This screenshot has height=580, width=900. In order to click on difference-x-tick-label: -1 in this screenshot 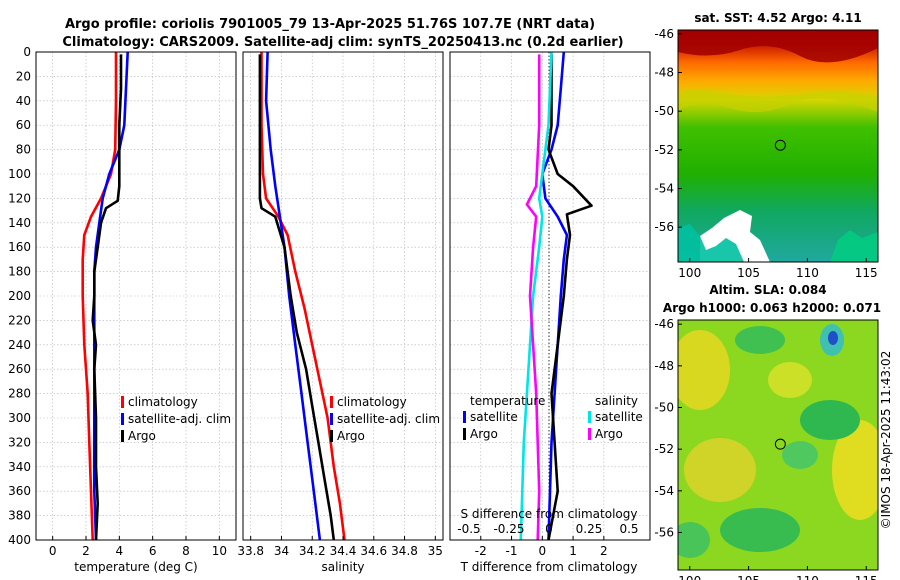, I will do `click(512, 551)`.